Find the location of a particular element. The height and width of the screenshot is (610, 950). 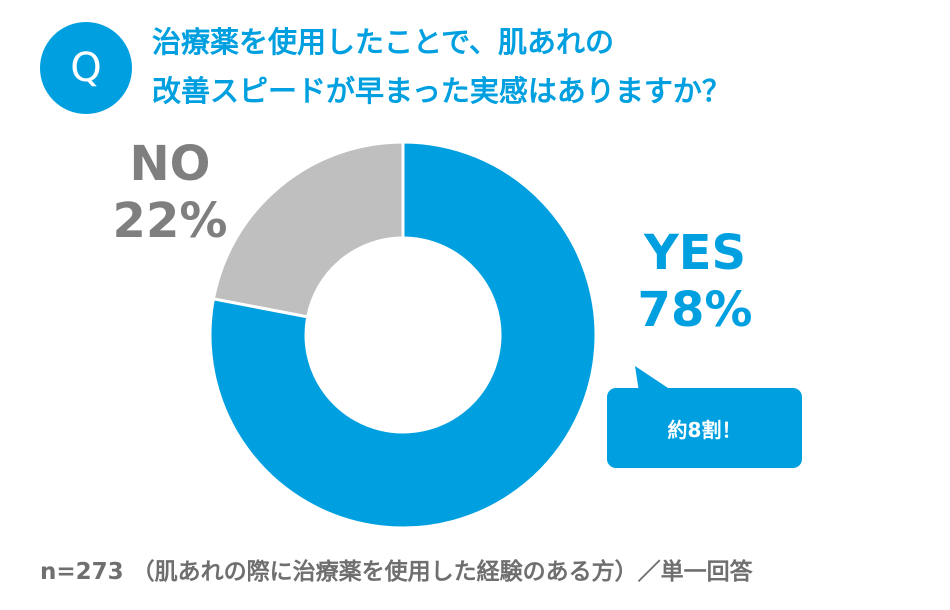

slice-label-yes: YES 78% is located at coordinates (695, 282).